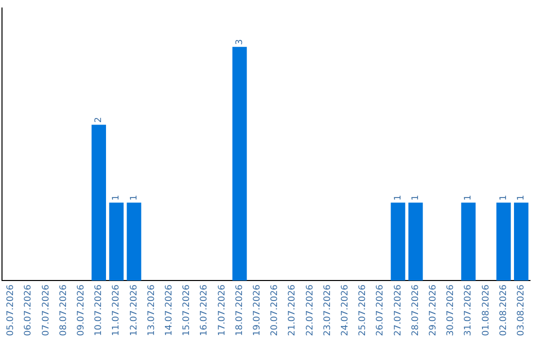  Describe the element at coordinates (11, 310) in the screenshot. I see `x-tick-label: 05.07.2026` at that location.